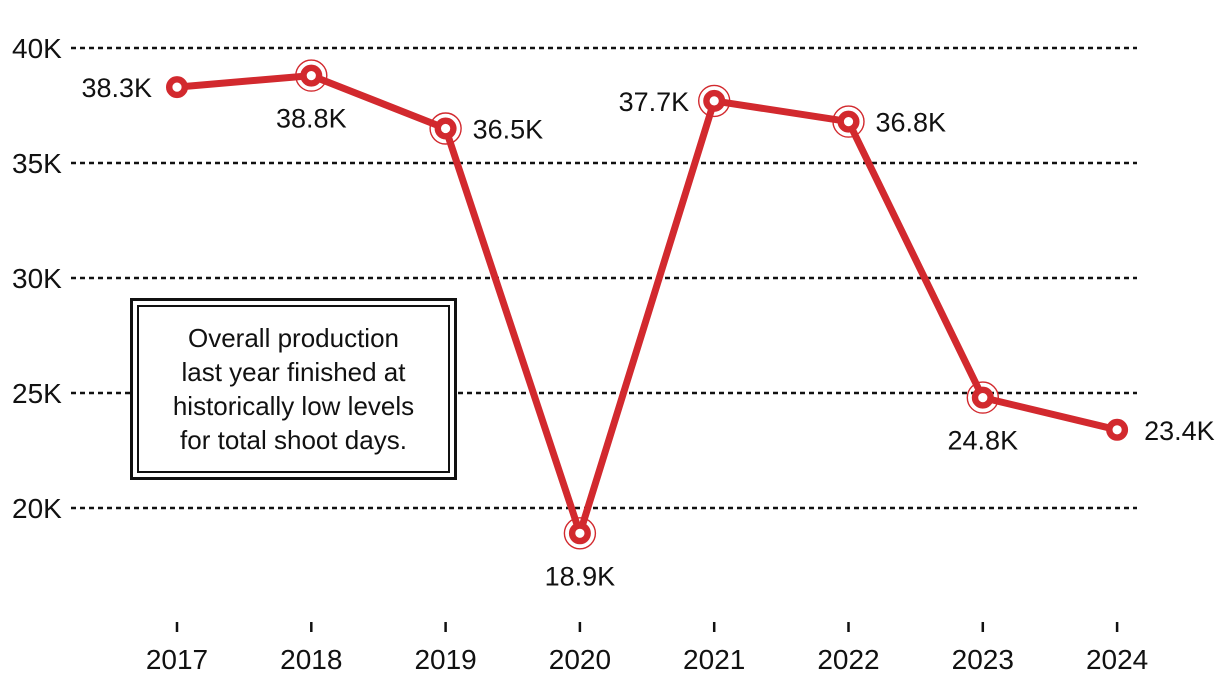  Describe the element at coordinates (983, 441) in the screenshot. I see `data-point-label: 24.8K` at that location.